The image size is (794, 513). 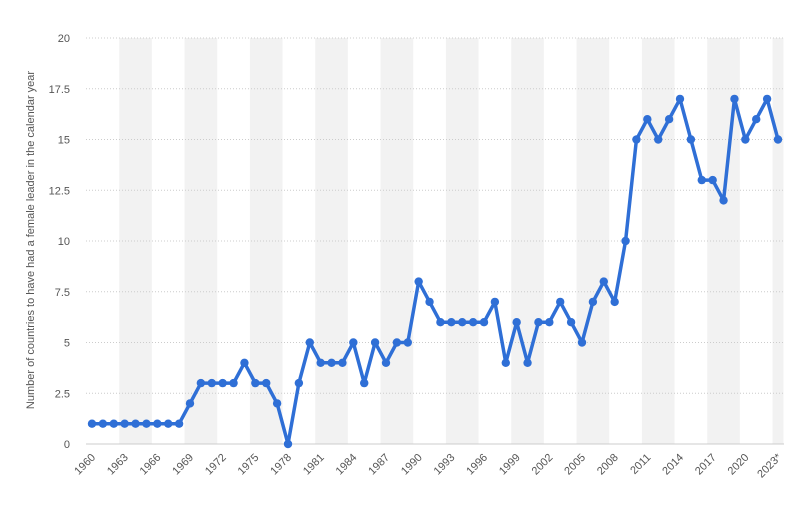 I want to click on x-tick-label: 1999, so click(x=510, y=465).